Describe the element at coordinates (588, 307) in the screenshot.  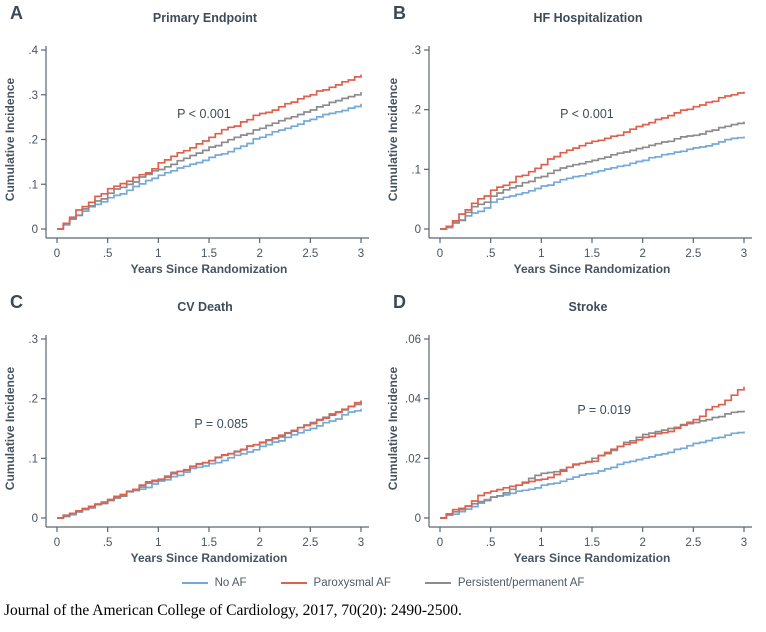
I see `panel-title-stroke: Stroke` at that location.